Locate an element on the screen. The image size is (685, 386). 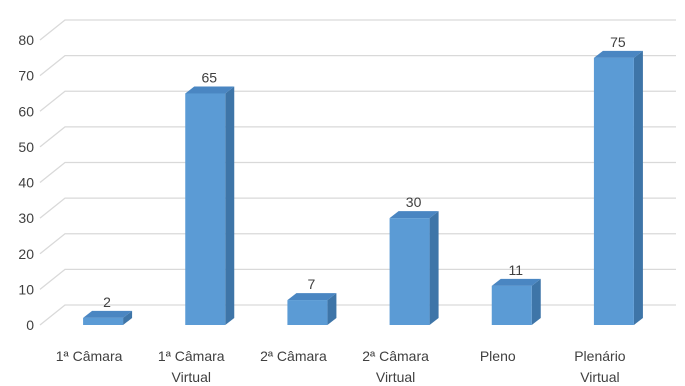
y-tick-label: 70 is located at coordinates (26, 76).